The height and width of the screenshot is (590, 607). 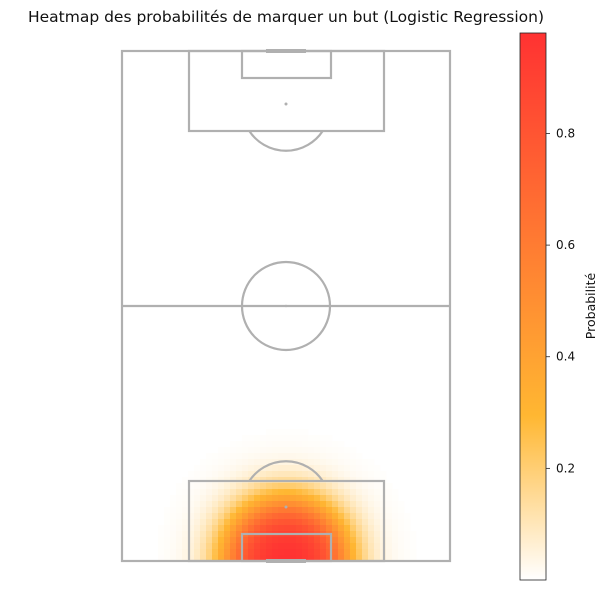 I want to click on colorbar-tick-label: 0.2, so click(x=565, y=468).